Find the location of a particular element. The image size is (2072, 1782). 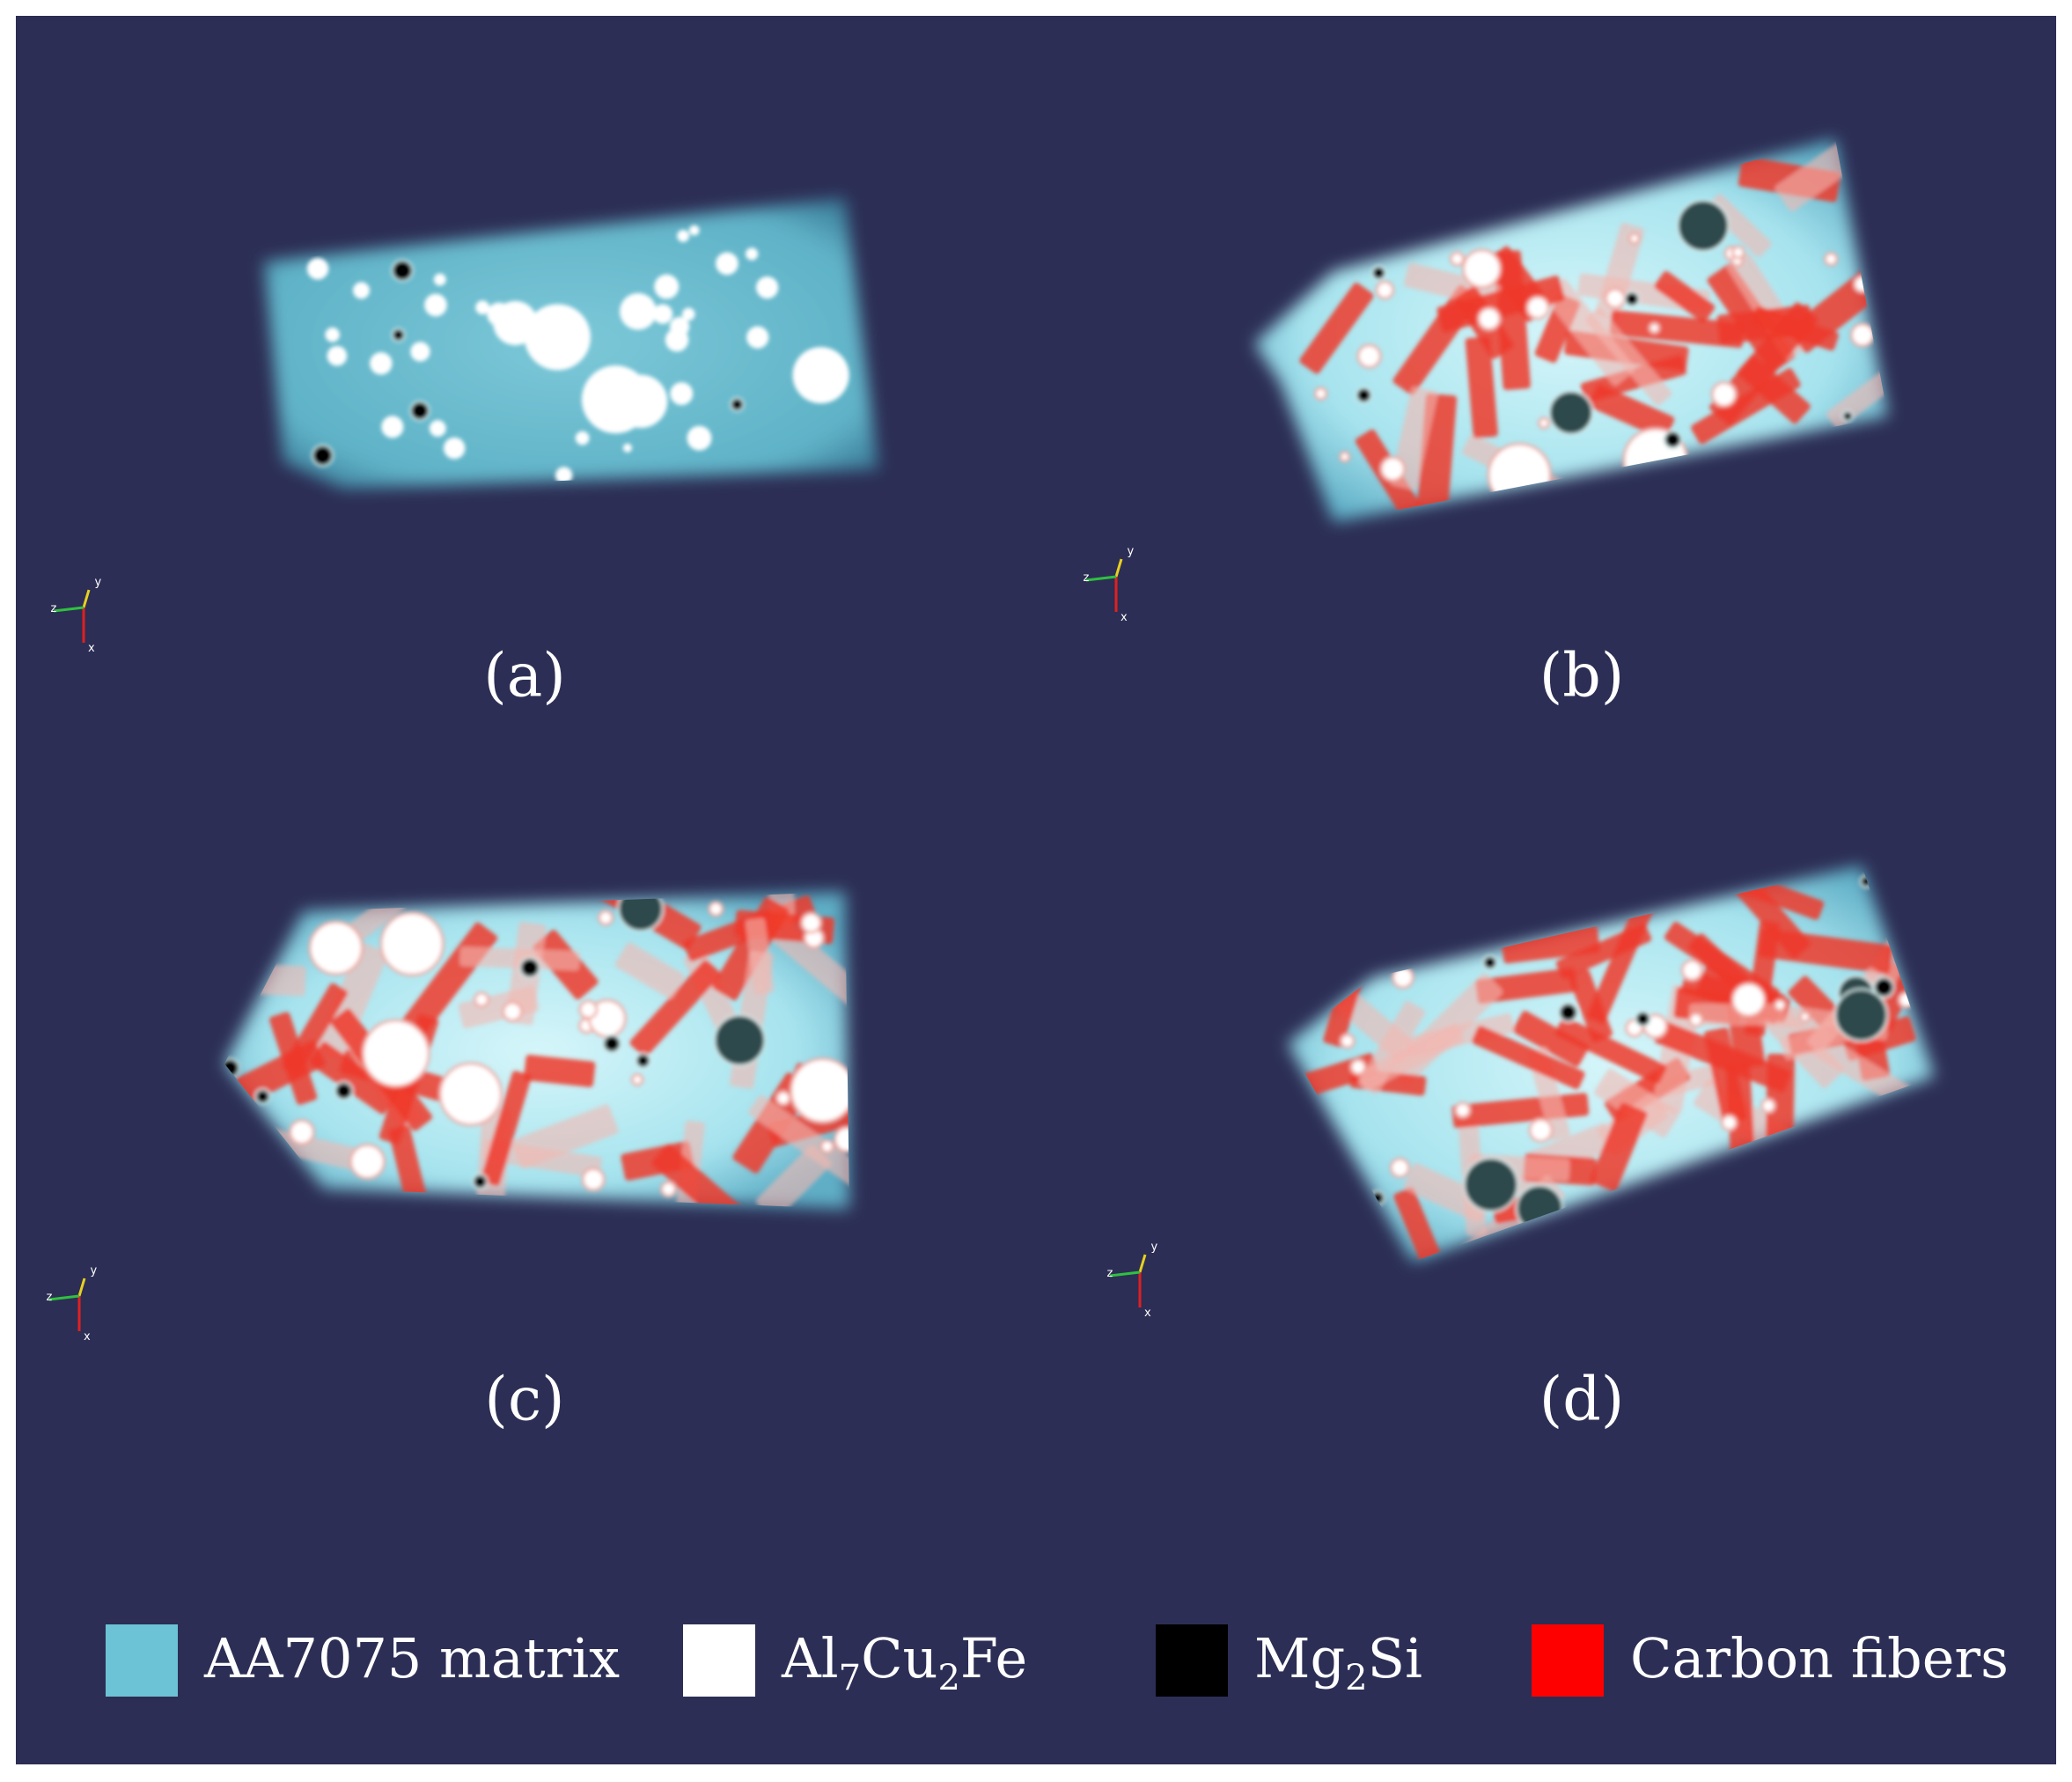

legend-label: Al7Cu2Fe is located at coordinates (904, 1662).